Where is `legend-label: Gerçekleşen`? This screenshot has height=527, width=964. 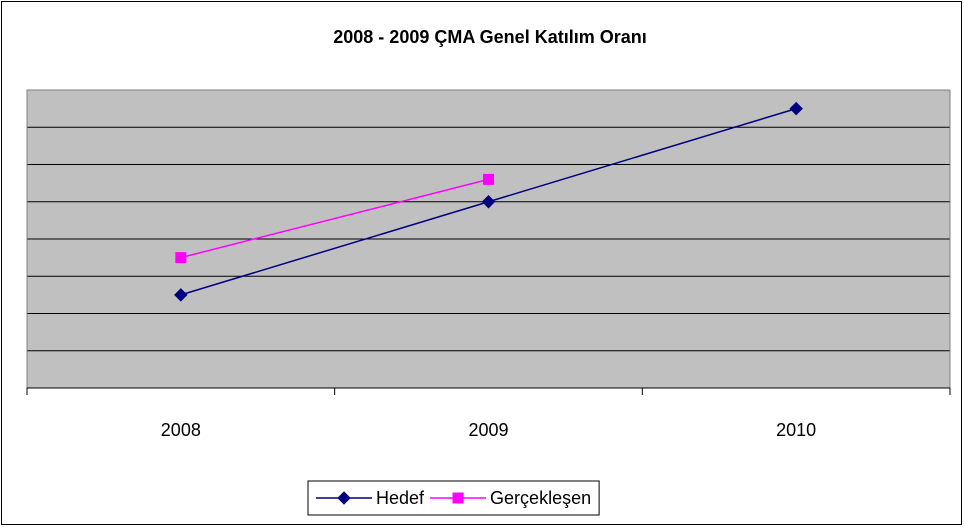 legend-label: Gerçekleşen is located at coordinates (540, 498).